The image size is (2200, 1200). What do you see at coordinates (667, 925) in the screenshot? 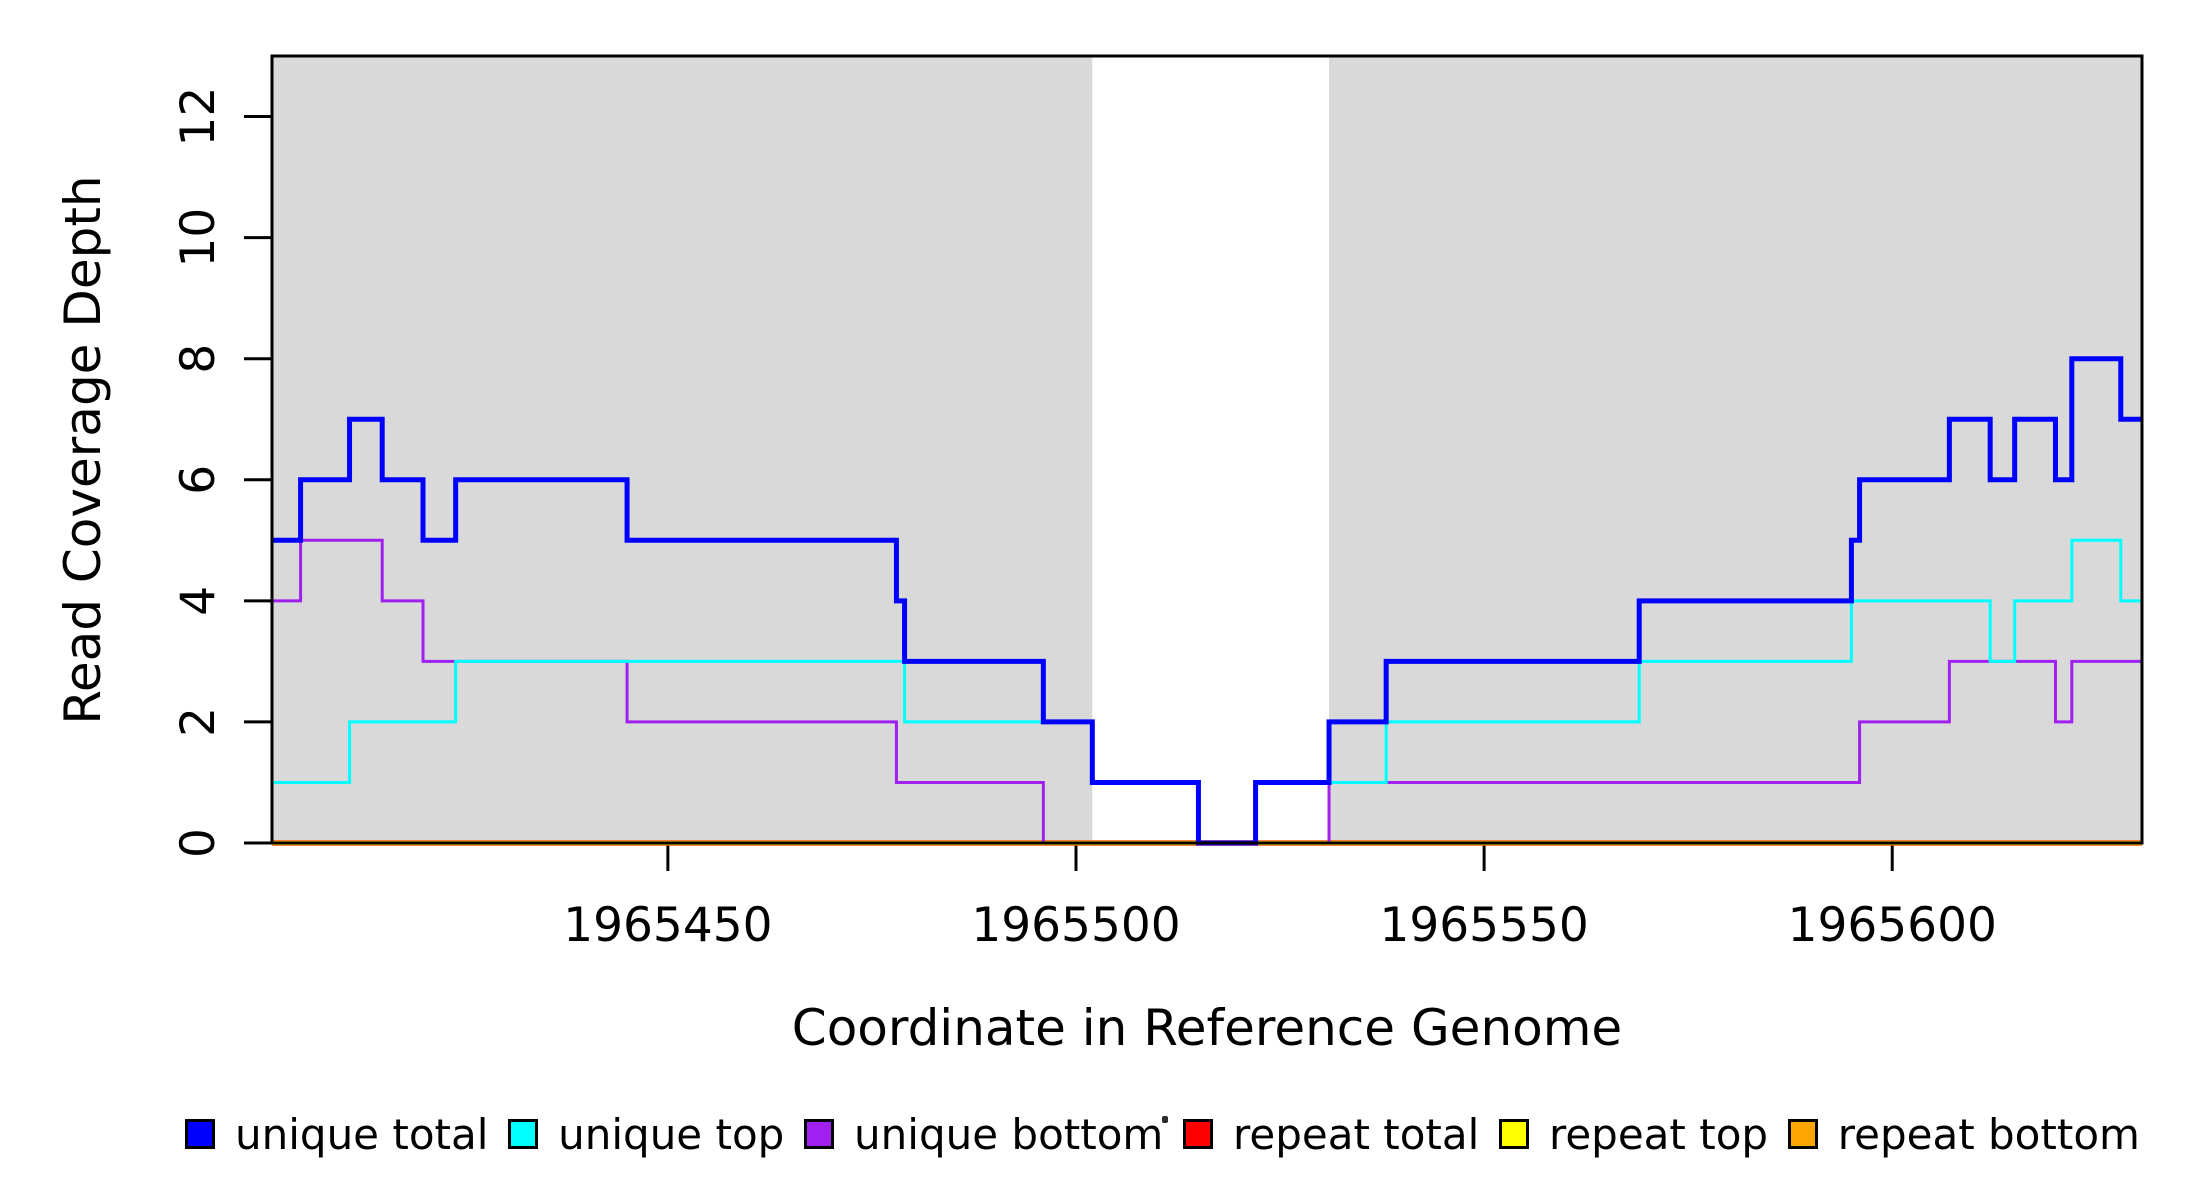
I see `x-tick-label: 1965450` at bounding box center [667, 925].